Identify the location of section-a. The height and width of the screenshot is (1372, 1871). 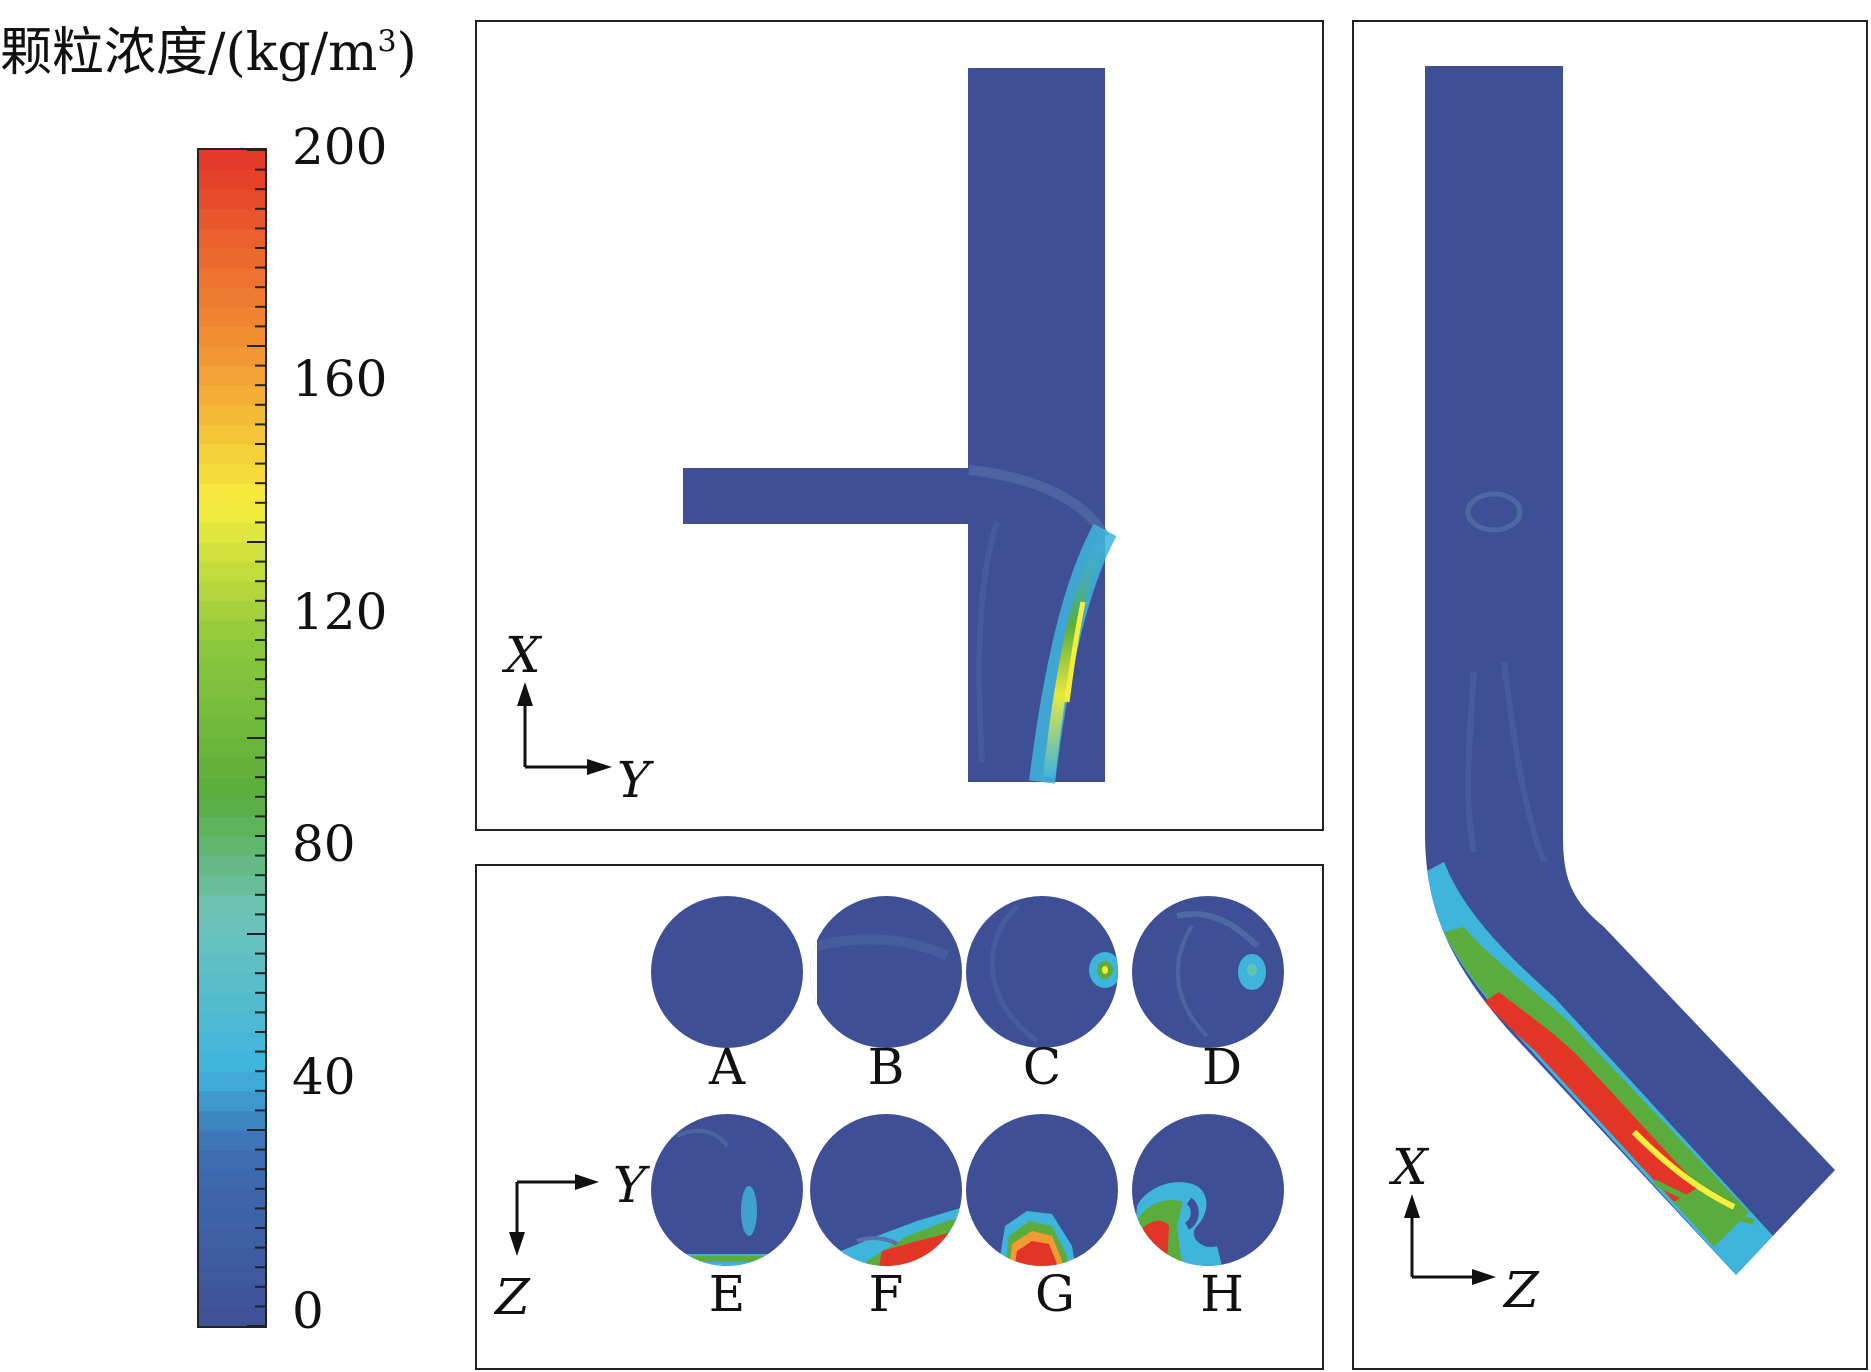
(727, 972).